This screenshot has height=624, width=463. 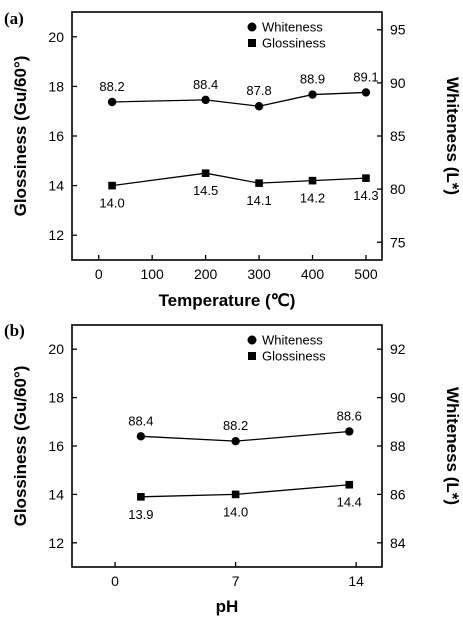 I want to click on data-label-whiteness: 88.6, so click(x=349, y=415).